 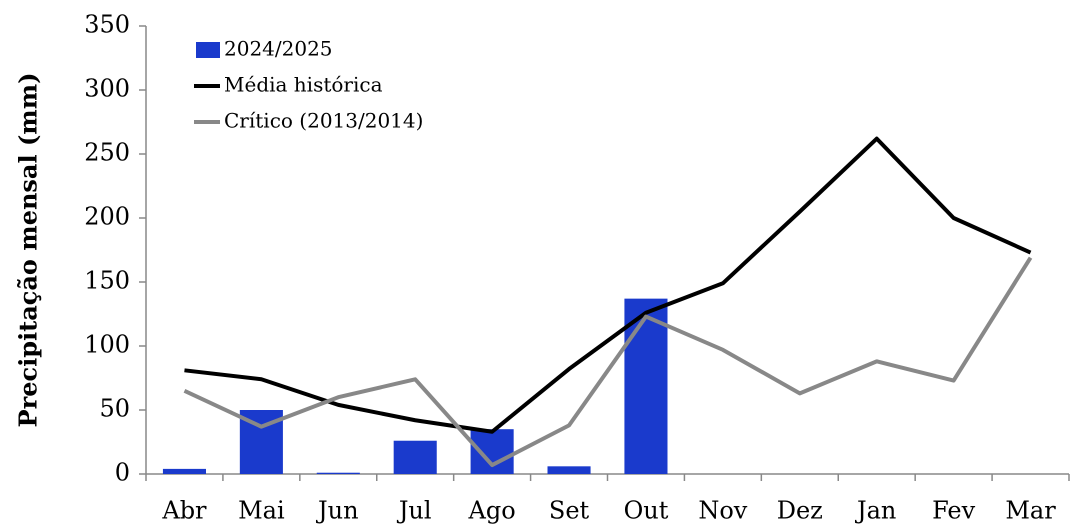 What do you see at coordinates (114, 409) in the screenshot?
I see `y-tick-label: 50` at bounding box center [114, 409].